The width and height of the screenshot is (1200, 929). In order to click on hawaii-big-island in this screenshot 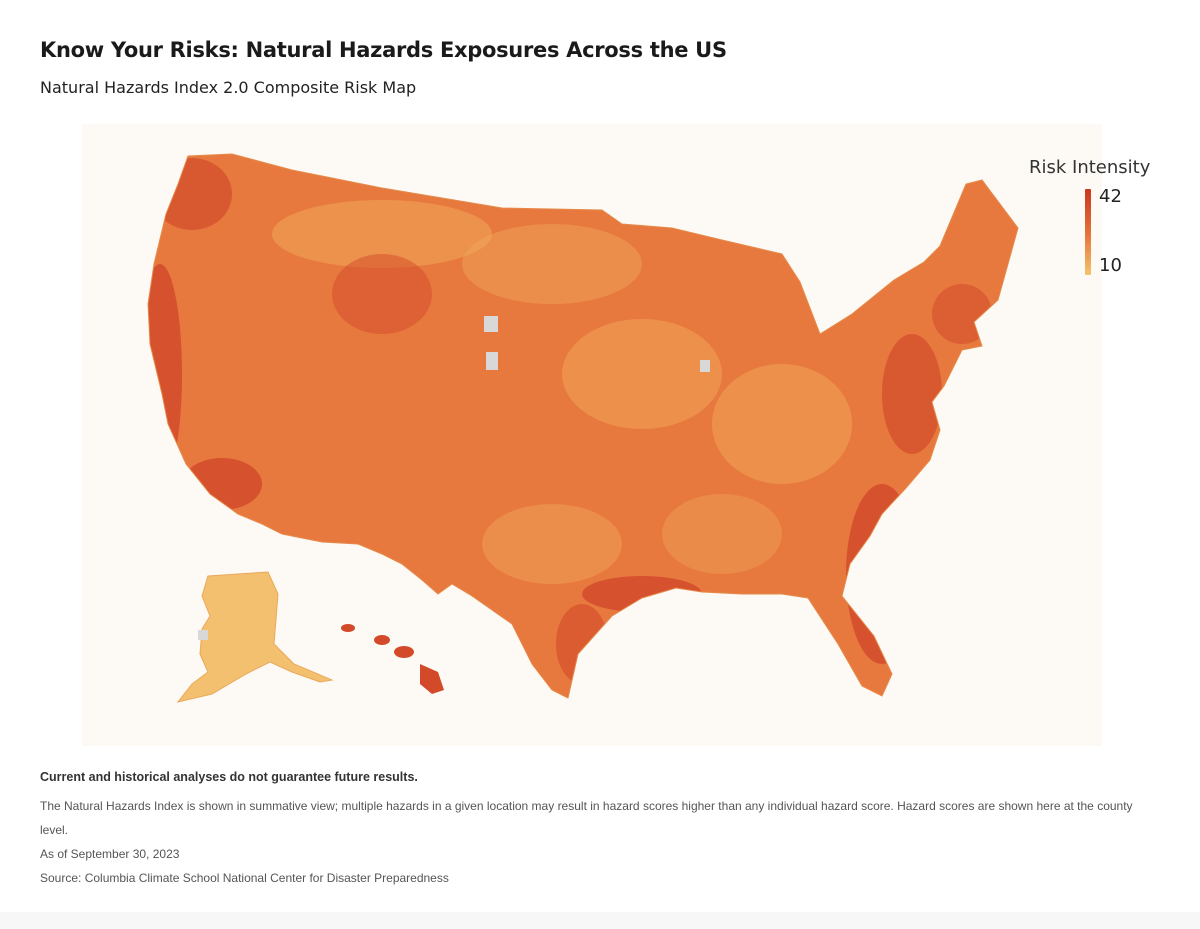, I will do `click(432, 679)`.